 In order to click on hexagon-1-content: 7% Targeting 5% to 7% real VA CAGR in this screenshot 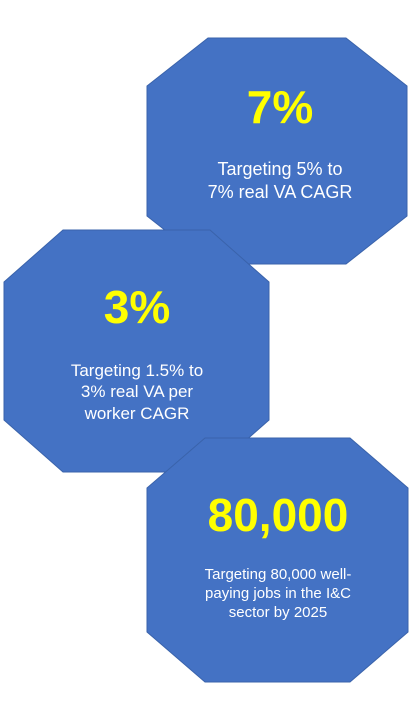, I will do `click(280, 143)`.